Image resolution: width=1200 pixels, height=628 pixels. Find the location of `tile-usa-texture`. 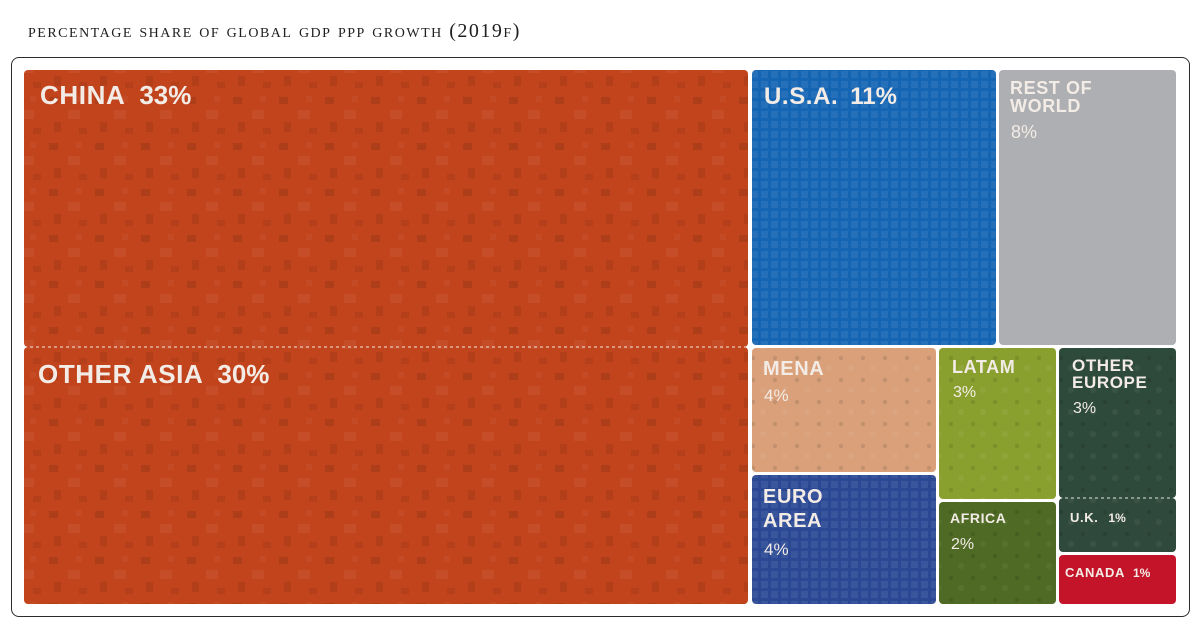

tile-usa-texture is located at coordinates (874, 207).